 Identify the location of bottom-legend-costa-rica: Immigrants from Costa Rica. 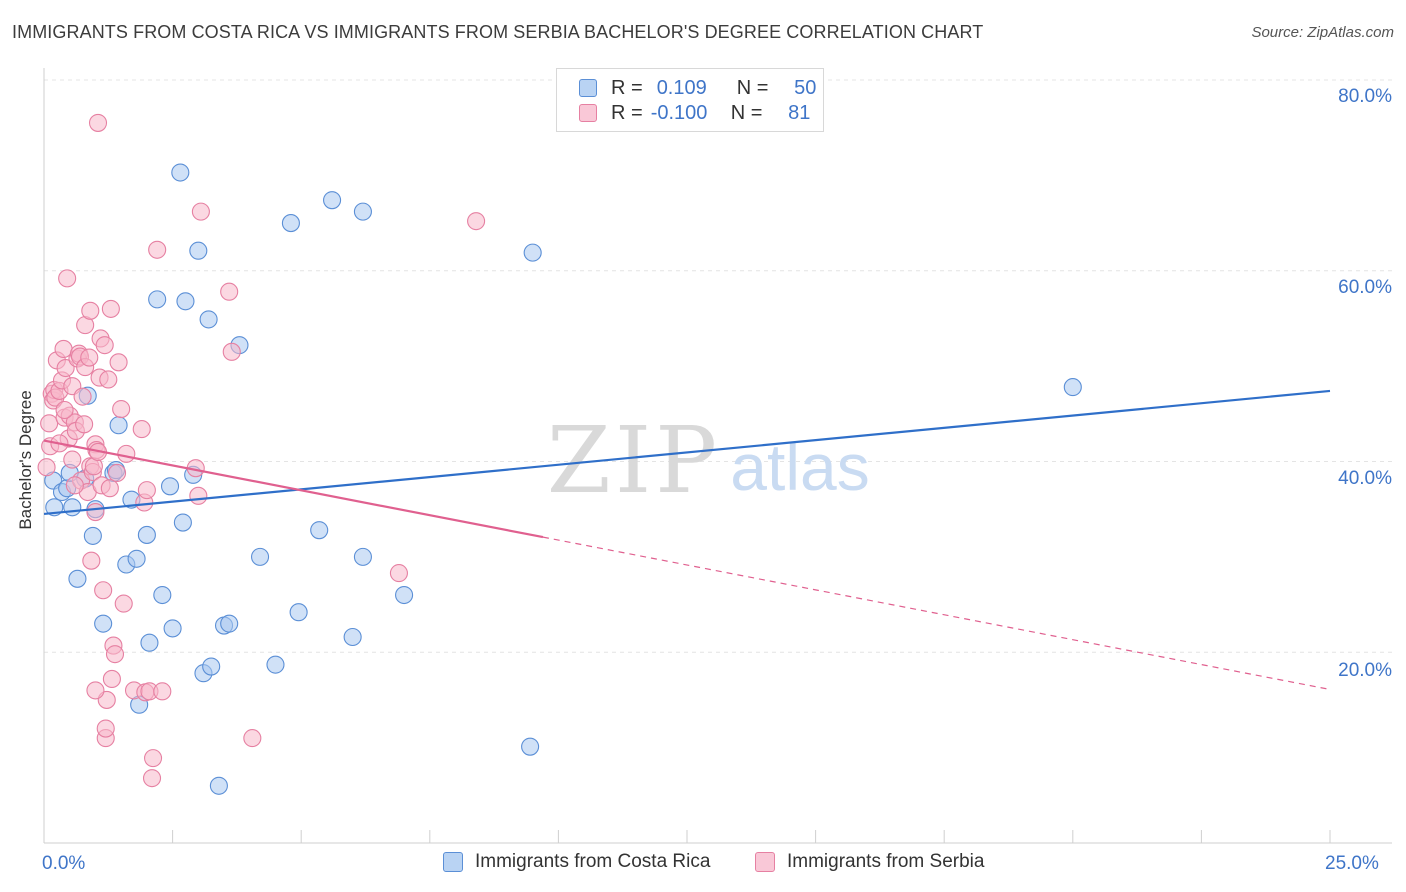
(576, 862).